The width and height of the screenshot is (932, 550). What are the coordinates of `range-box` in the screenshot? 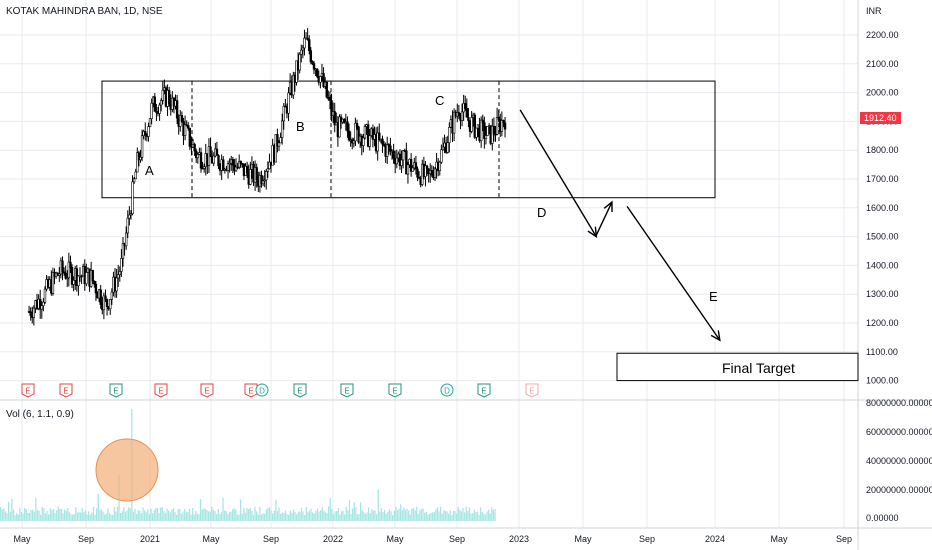 It's located at (408, 139).